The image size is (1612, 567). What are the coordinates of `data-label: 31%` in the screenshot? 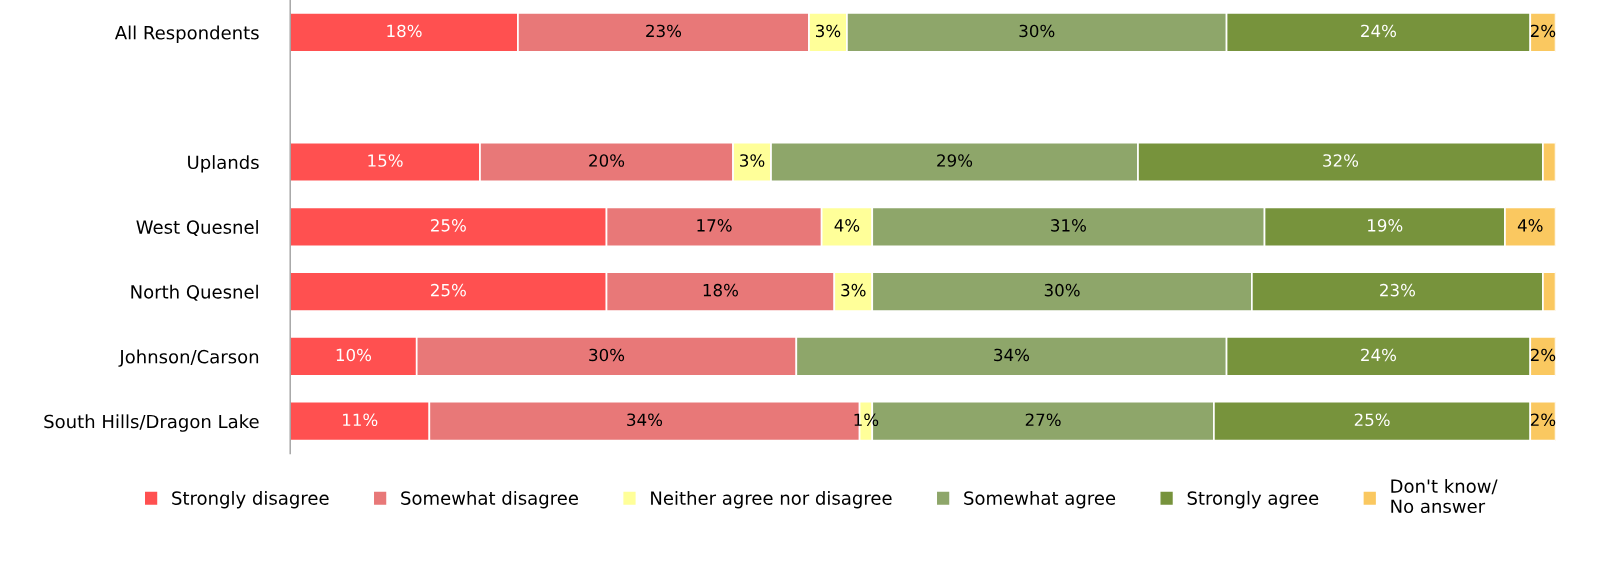 It's located at (1068, 225).